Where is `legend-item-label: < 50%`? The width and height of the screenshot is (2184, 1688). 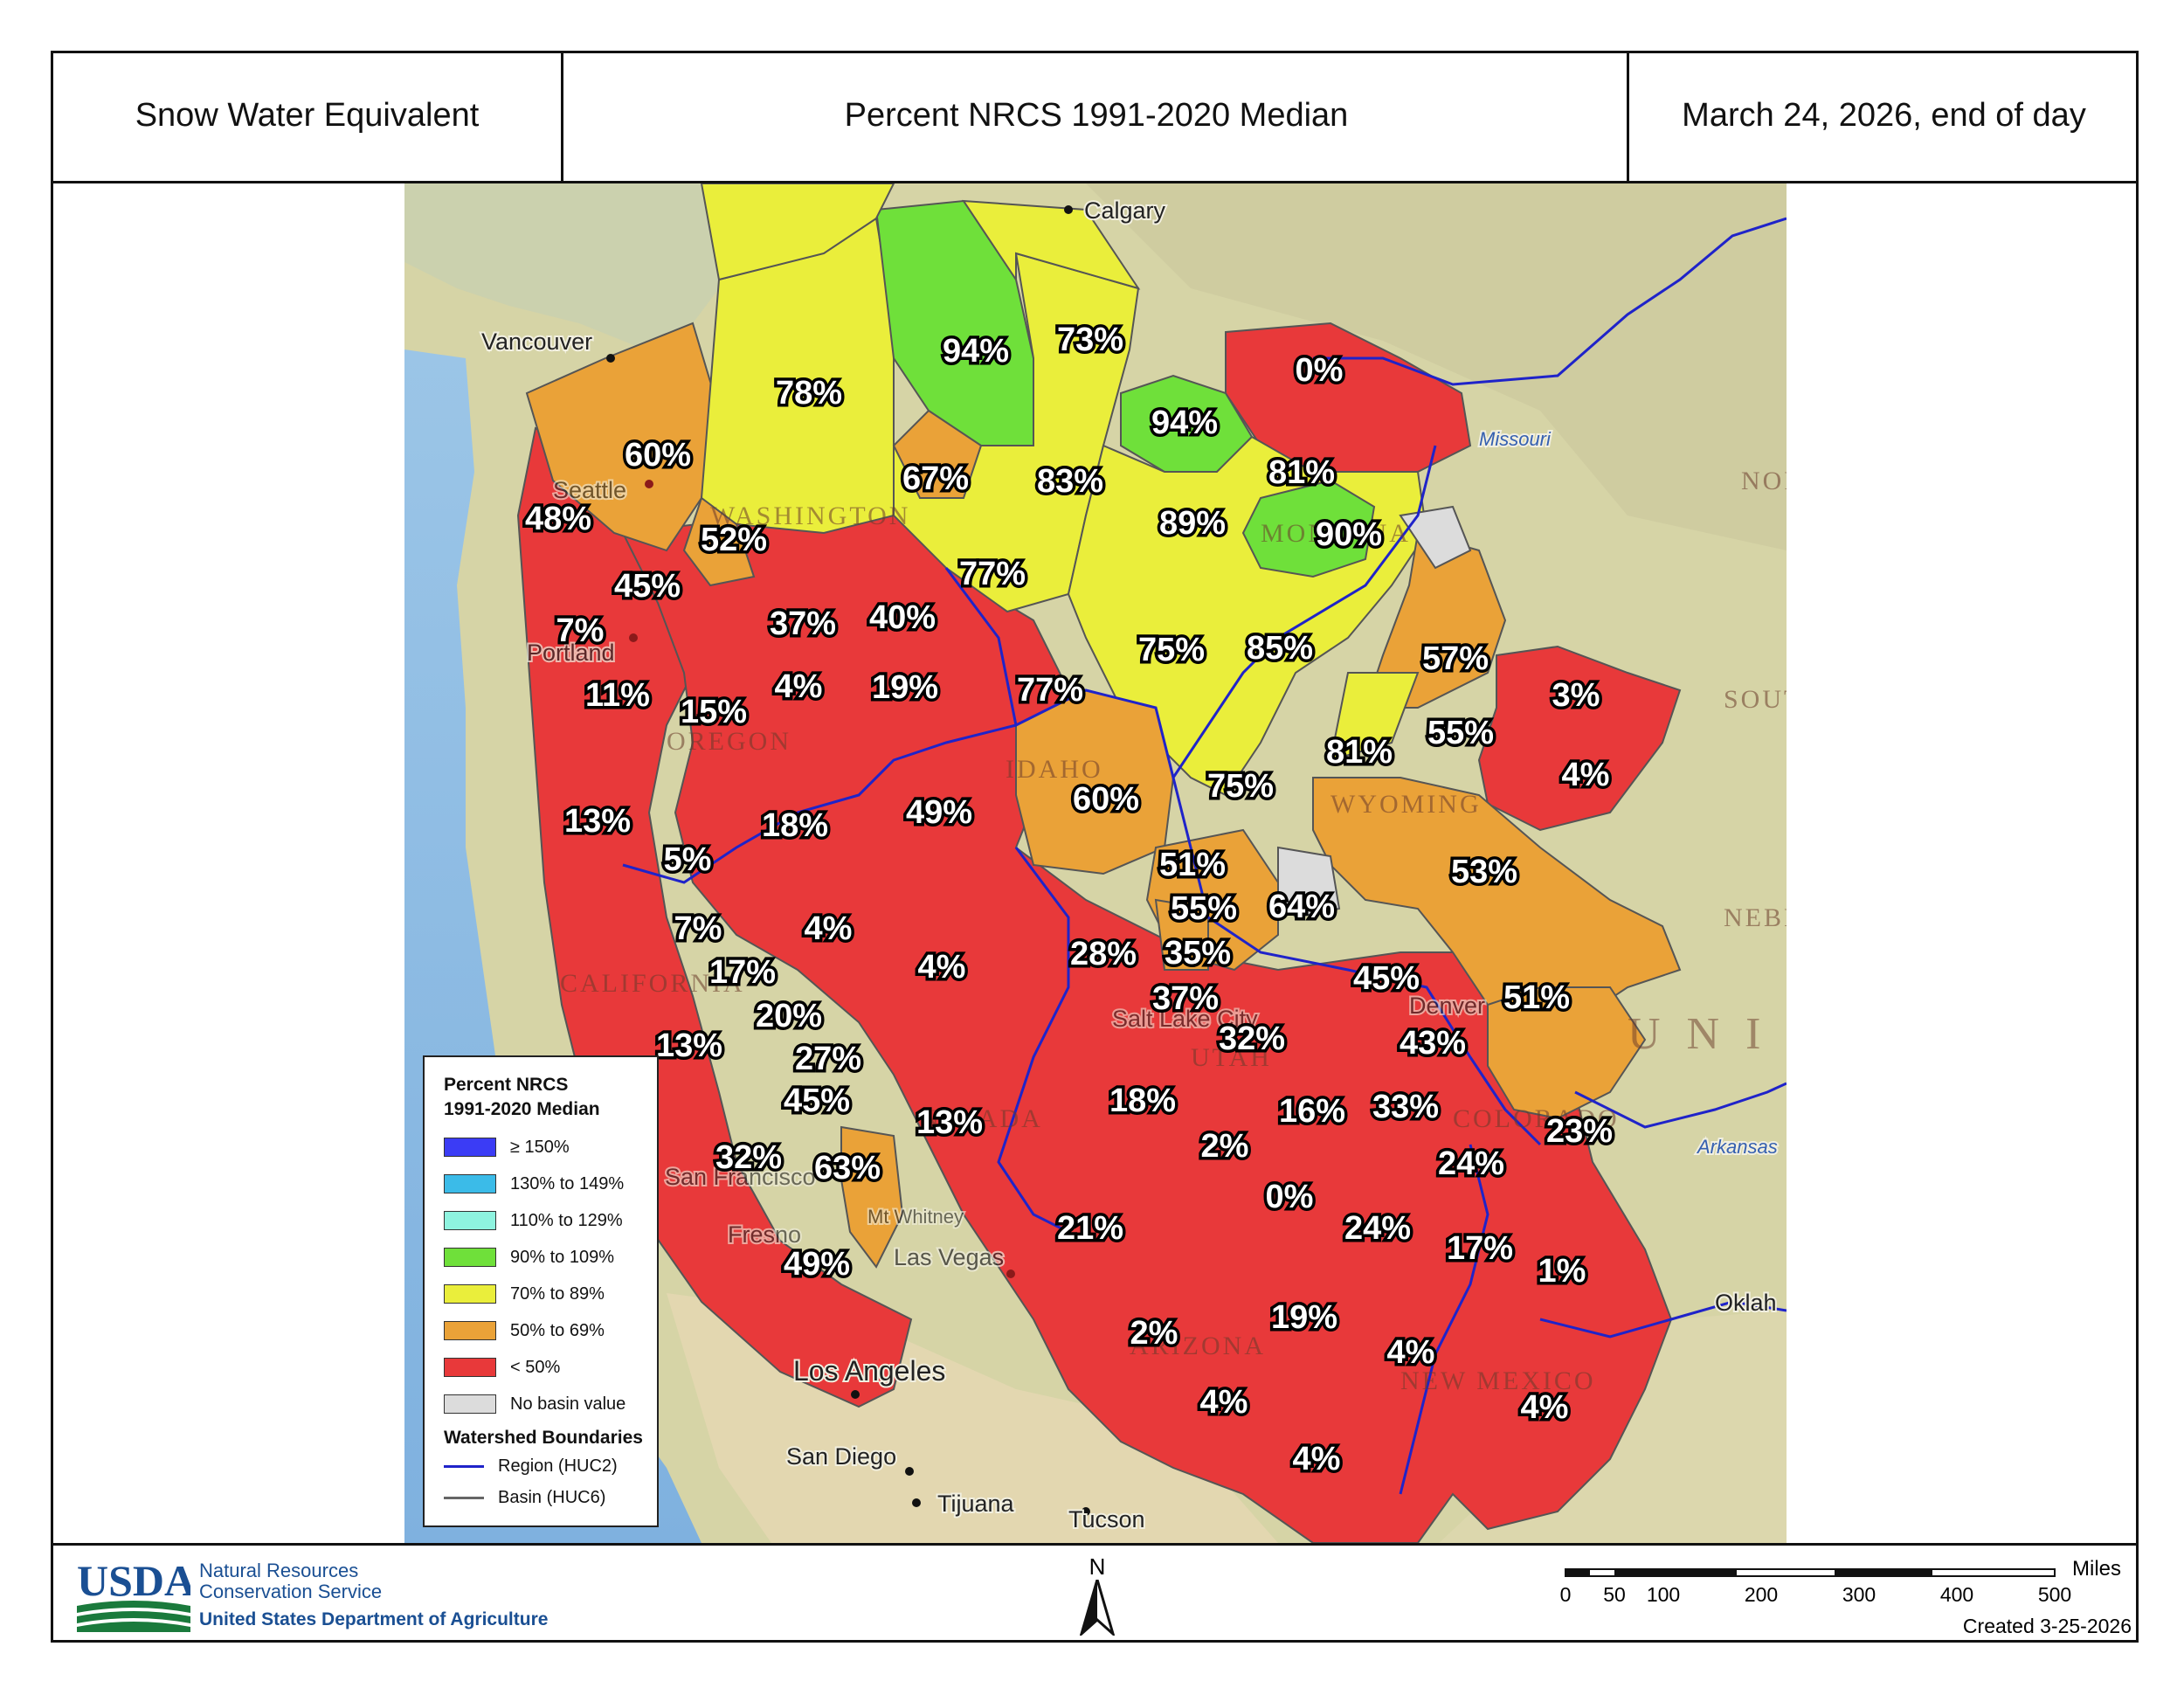
legend-item-label: < 50% is located at coordinates (535, 1367).